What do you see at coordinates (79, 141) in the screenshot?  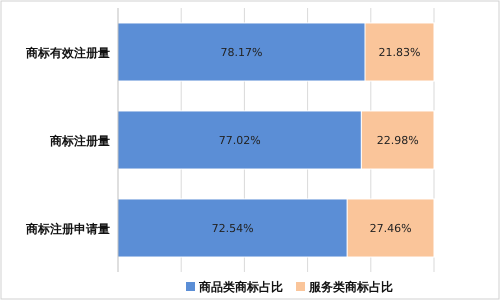 I see `y-tick-label: 商标注册量` at bounding box center [79, 141].